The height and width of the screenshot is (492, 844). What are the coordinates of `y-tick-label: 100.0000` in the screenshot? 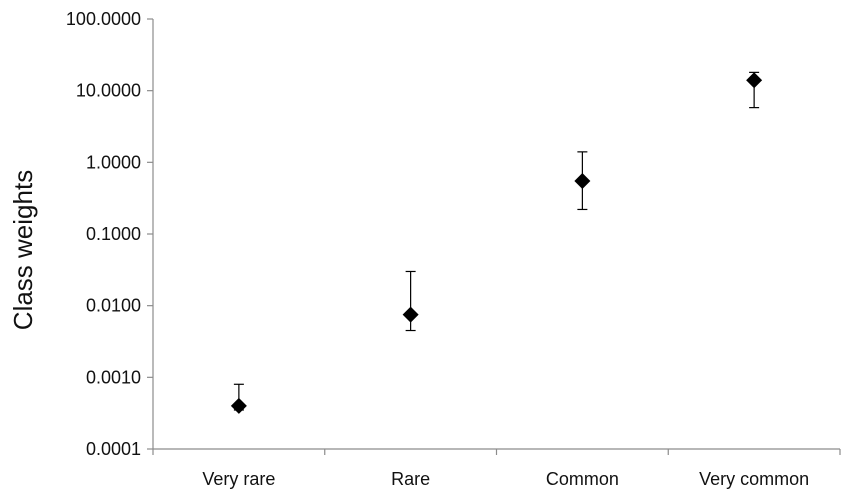 It's located at (103, 19).